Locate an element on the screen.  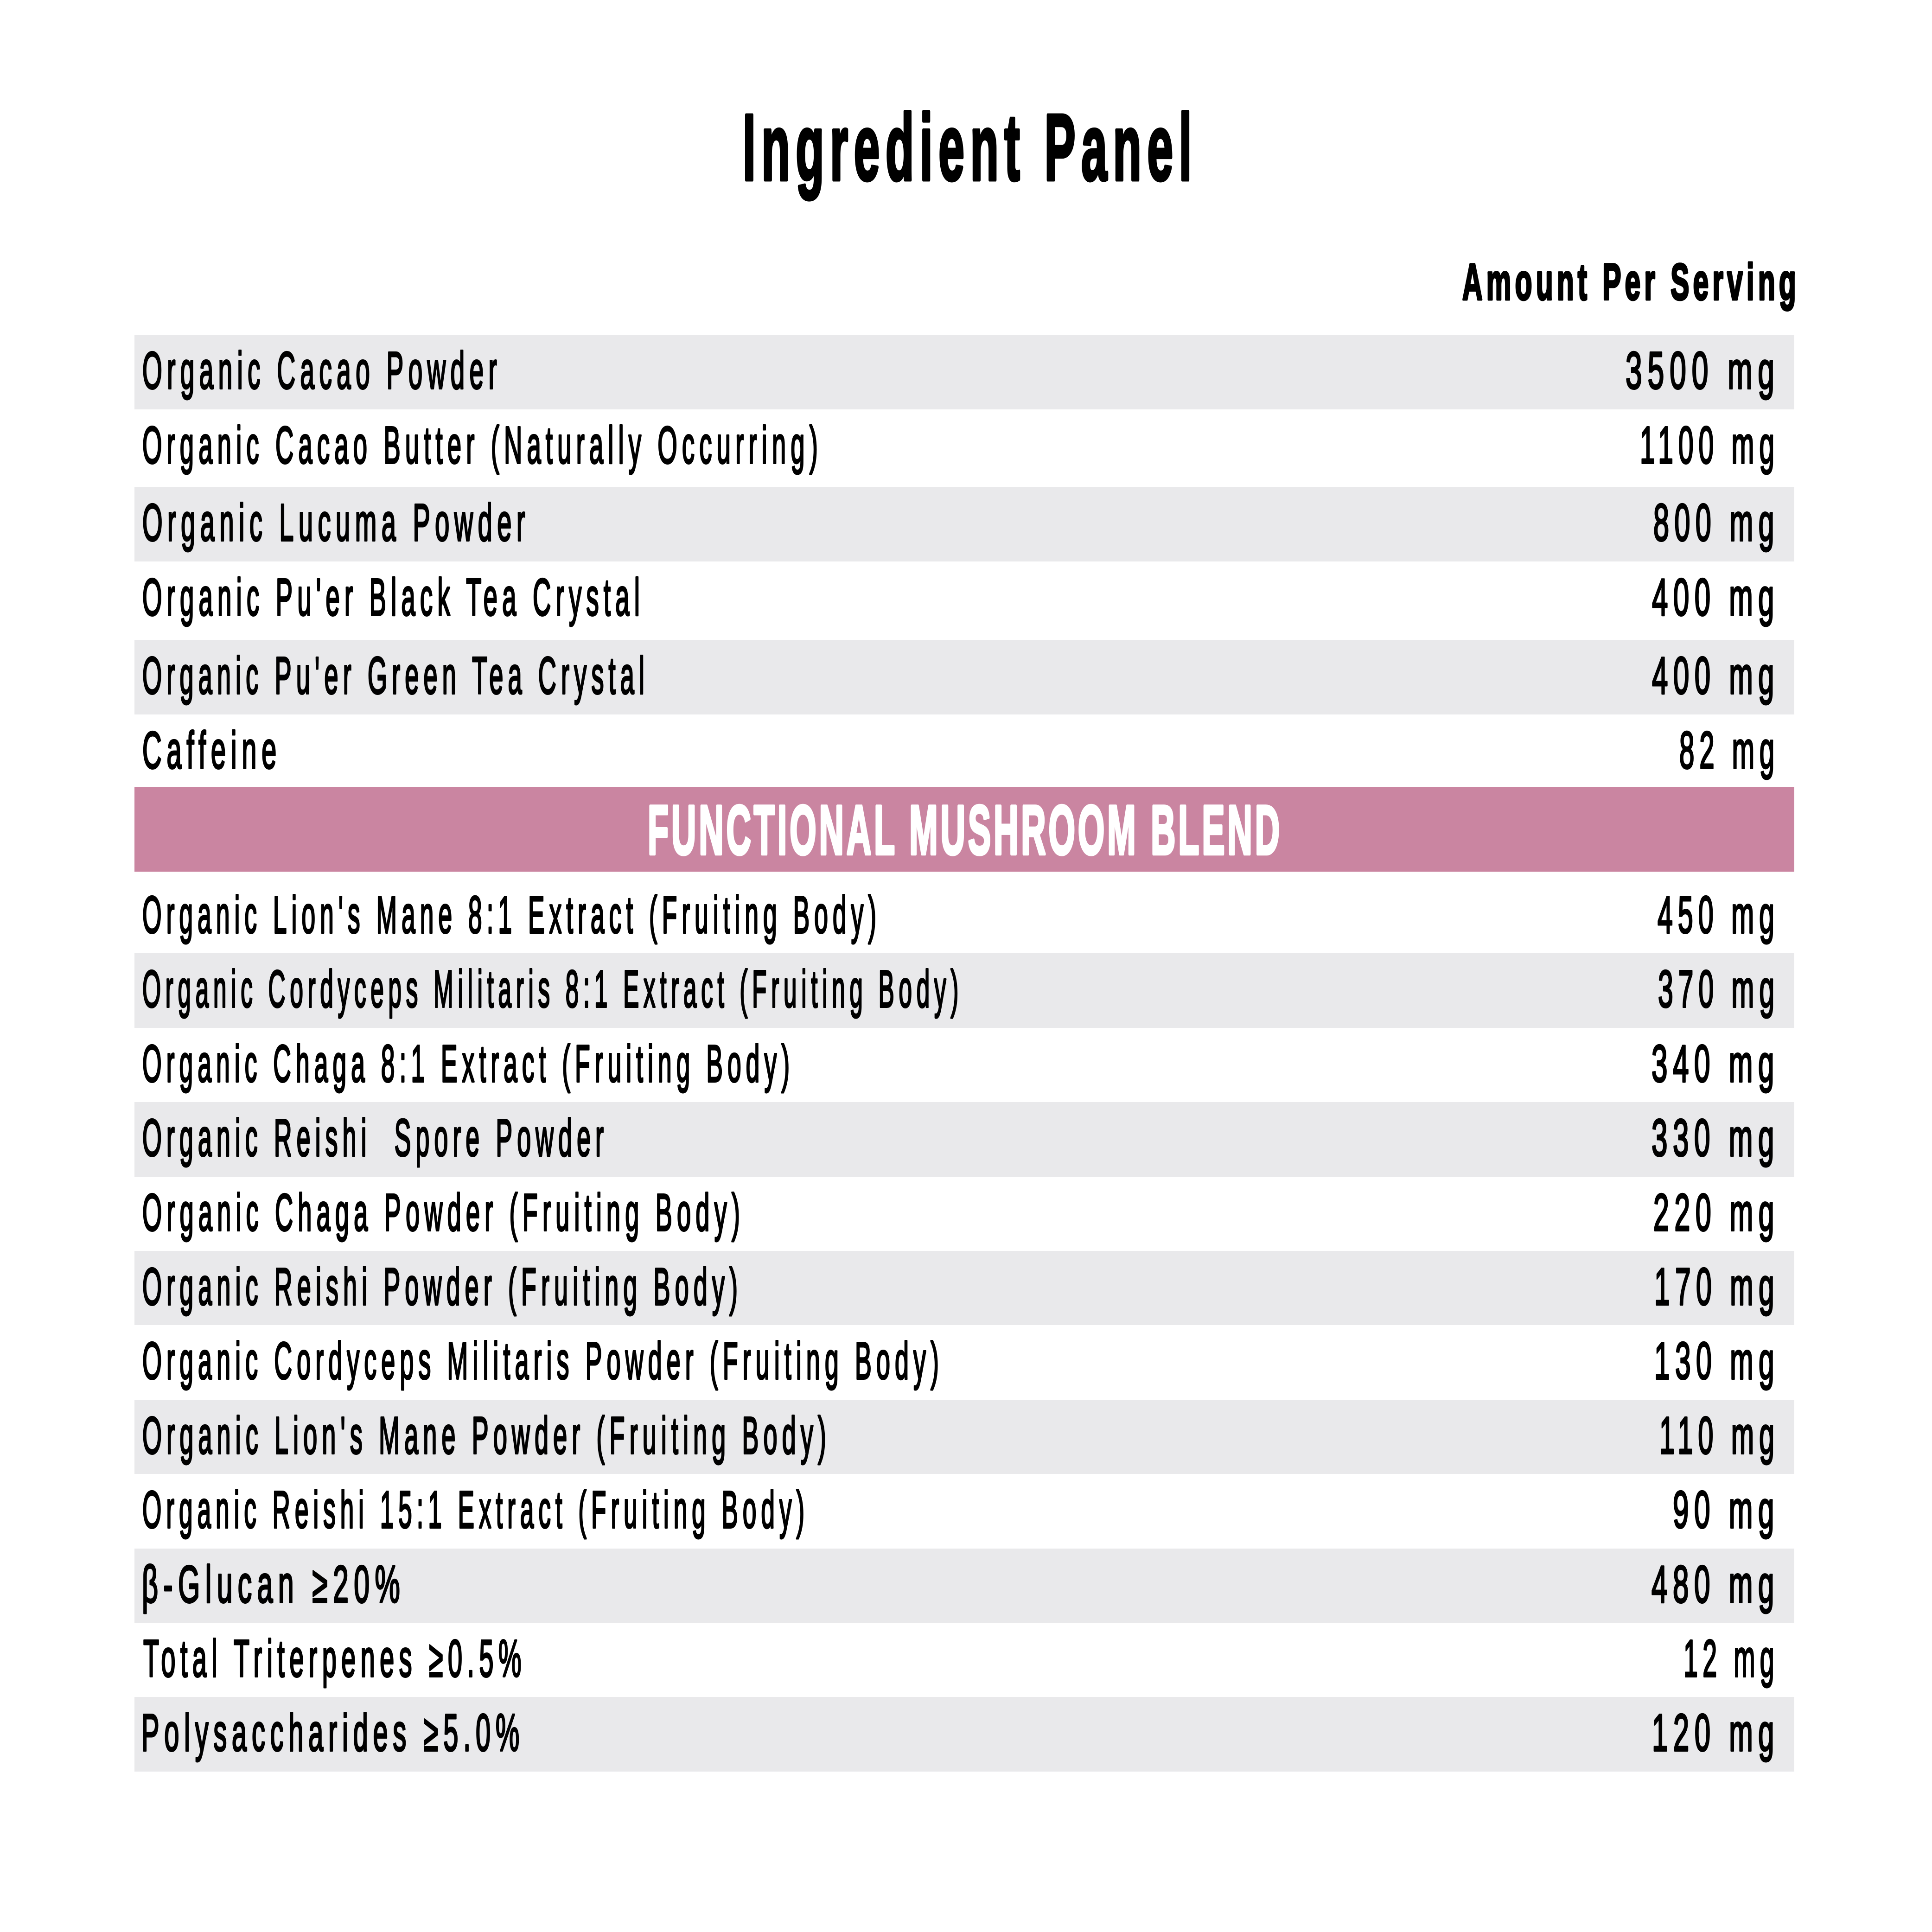
svg-text: Total Triterpenes ≥0.5% is located at coordinates (334, 1659).